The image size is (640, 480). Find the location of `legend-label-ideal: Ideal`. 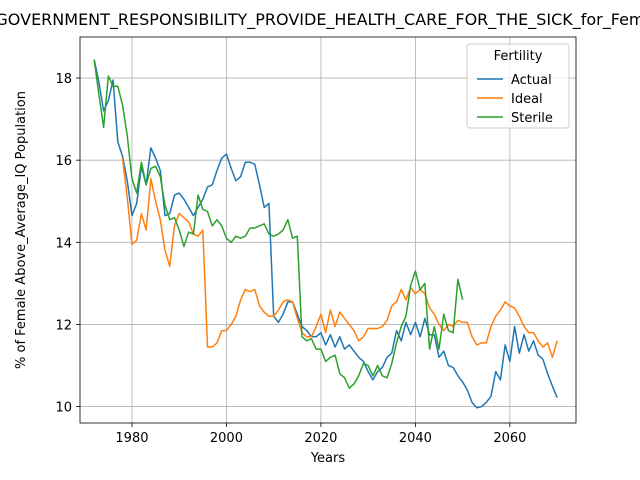

legend-label-ideal: Ideal is located at coordinates (527, 99).